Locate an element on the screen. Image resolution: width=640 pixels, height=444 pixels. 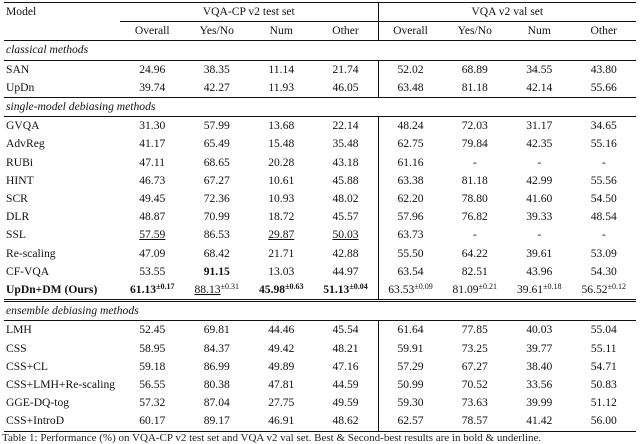
model-name: RUBi is located at coordinates (20, 162).